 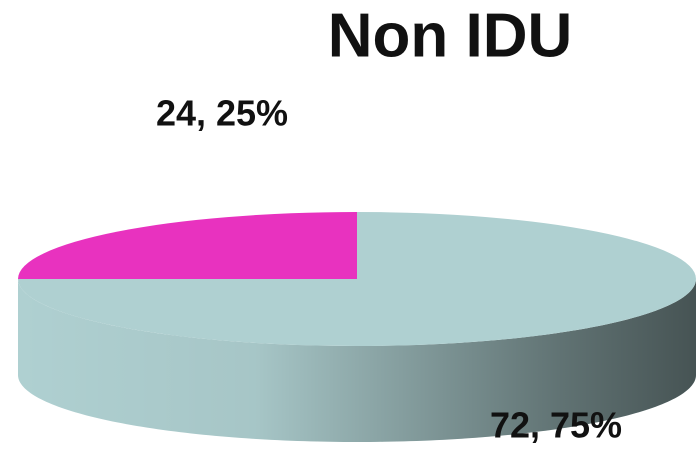 I want to click on data-label: 24, 25%, so click(x=222, y=113).